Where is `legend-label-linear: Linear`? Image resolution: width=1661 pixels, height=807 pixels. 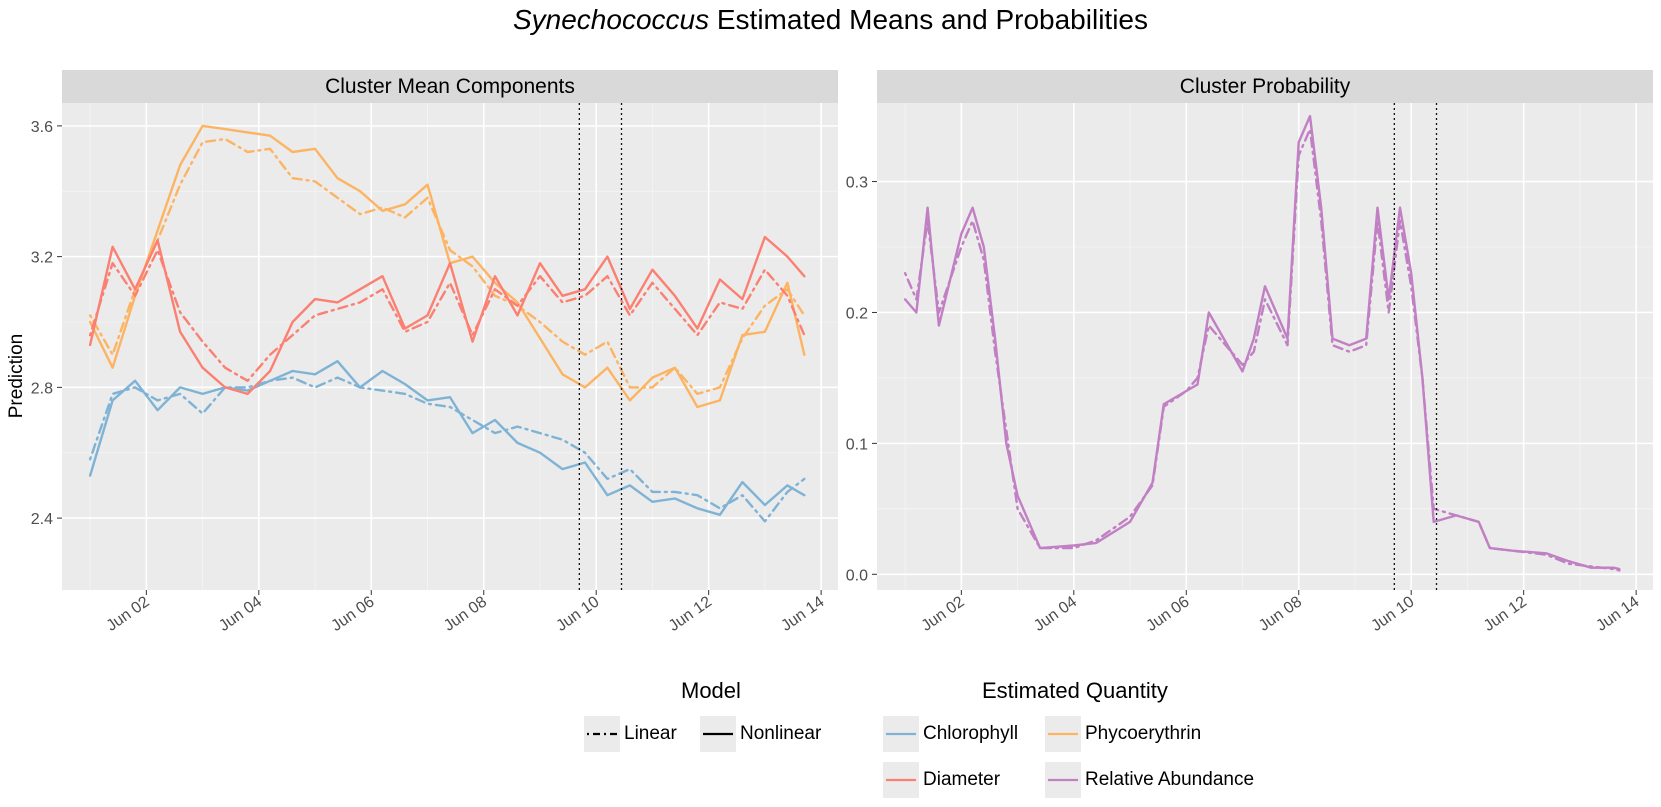 legend-label-linear: Linear is located at coordinates (650, 733).